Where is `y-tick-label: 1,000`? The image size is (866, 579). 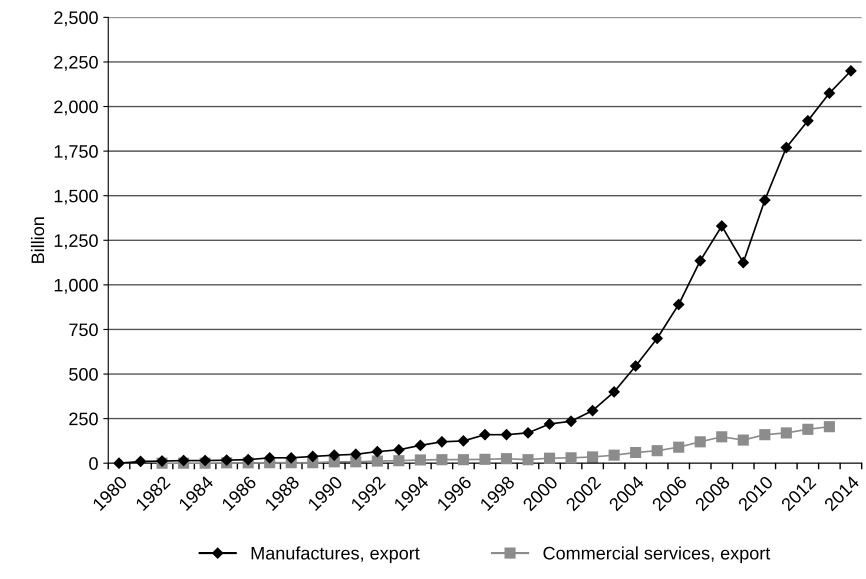 y-tick-label: 1,000 is located at coordinates (76, 286).